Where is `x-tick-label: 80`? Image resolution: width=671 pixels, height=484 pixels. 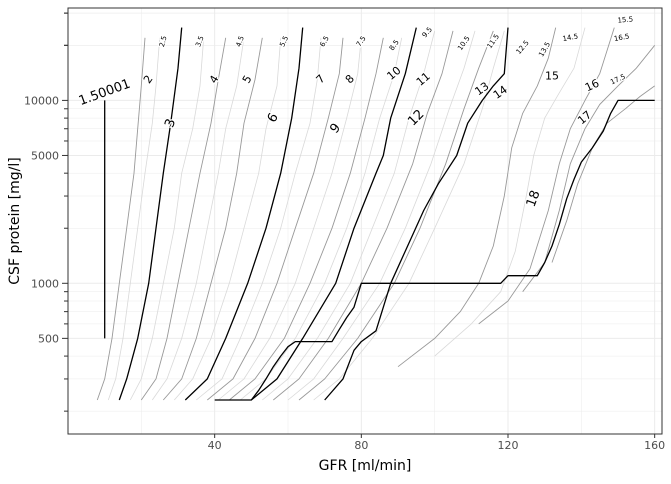 x-tick-label: 80 is located at coordinates (361, 445).